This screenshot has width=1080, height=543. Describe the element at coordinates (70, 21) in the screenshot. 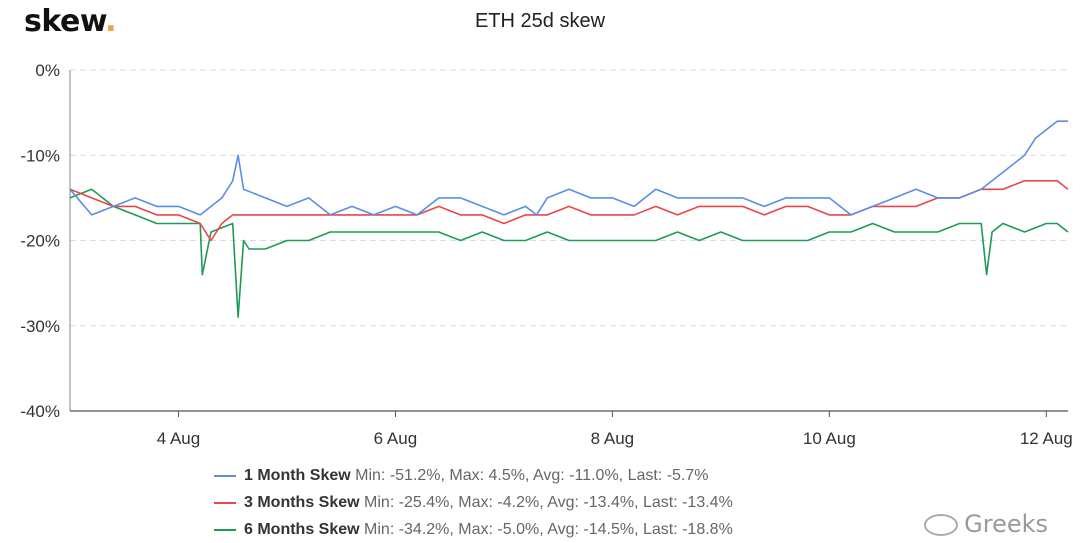

I see `skew-logo: skew.` at that location.